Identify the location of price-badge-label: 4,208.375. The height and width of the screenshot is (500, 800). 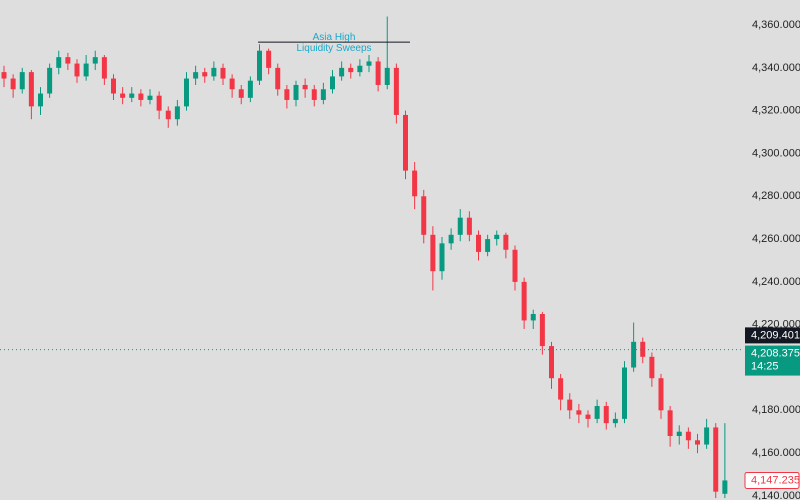
(775, 353).